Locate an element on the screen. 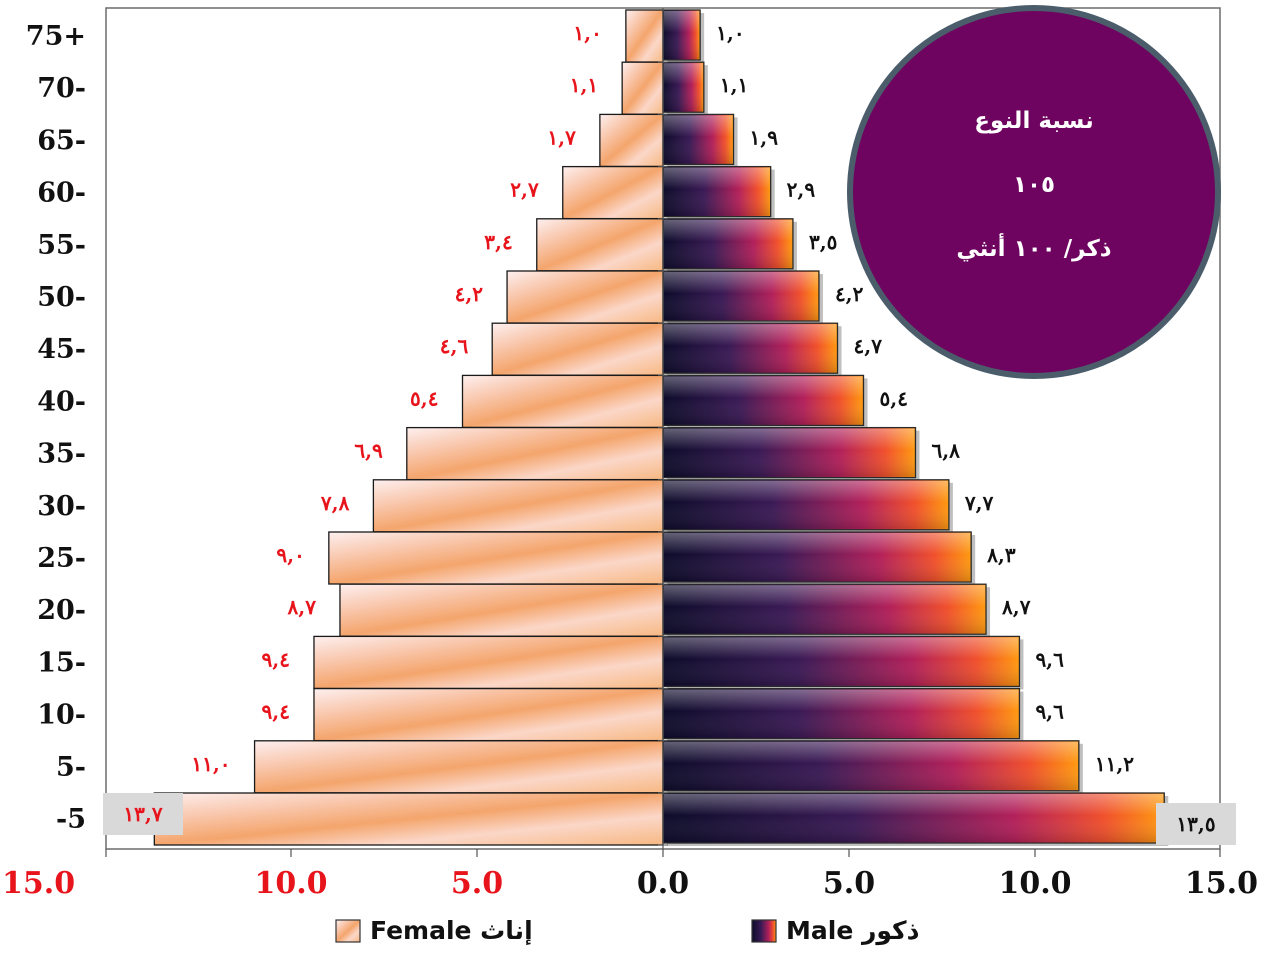 This screenshot has width=1262, height=954. legend-male-swatch is located at coordinates (764, 931).